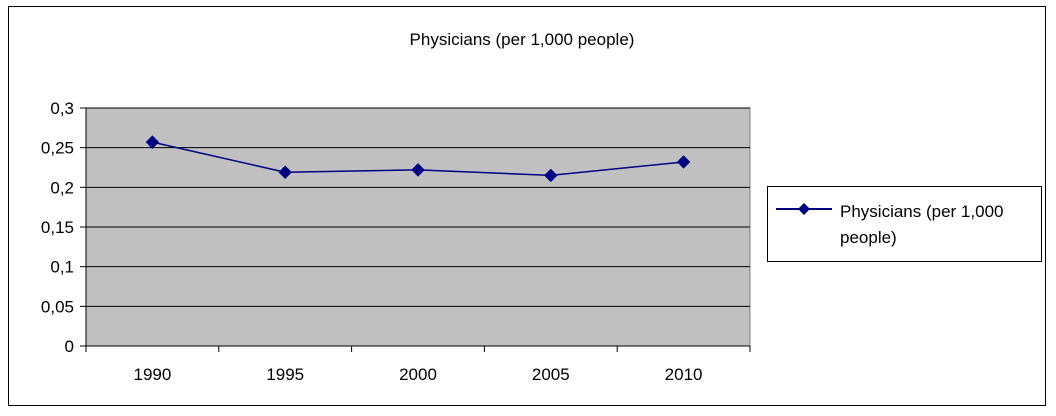 This screenshot has width=1056, height=416. I want to click on x-tick-label: 2000, so click(418, 374).